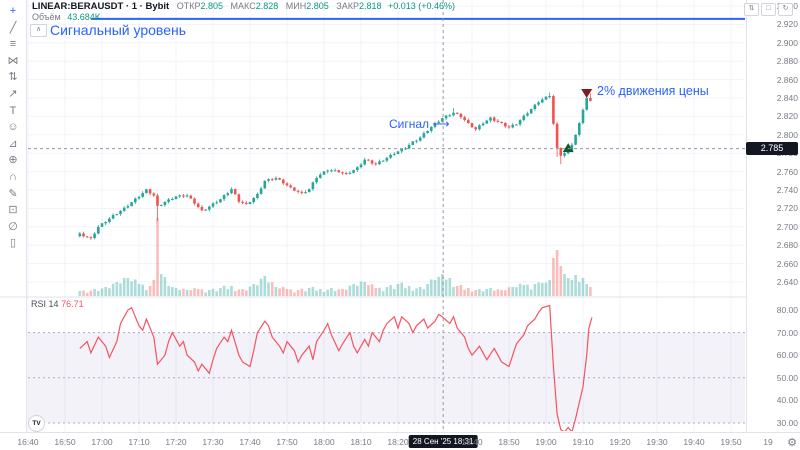 This screenshot has height=450, width=800. I want to click on time-tick-label: 19:50, so click(731, 442).